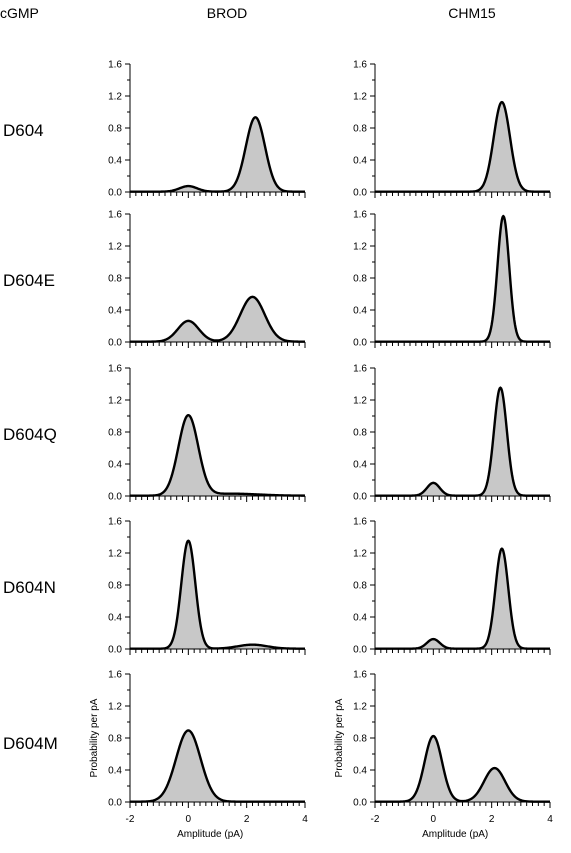 The image size is (571, 853). I want to click on fit-curve-d604e-brod, so click(217, 319).